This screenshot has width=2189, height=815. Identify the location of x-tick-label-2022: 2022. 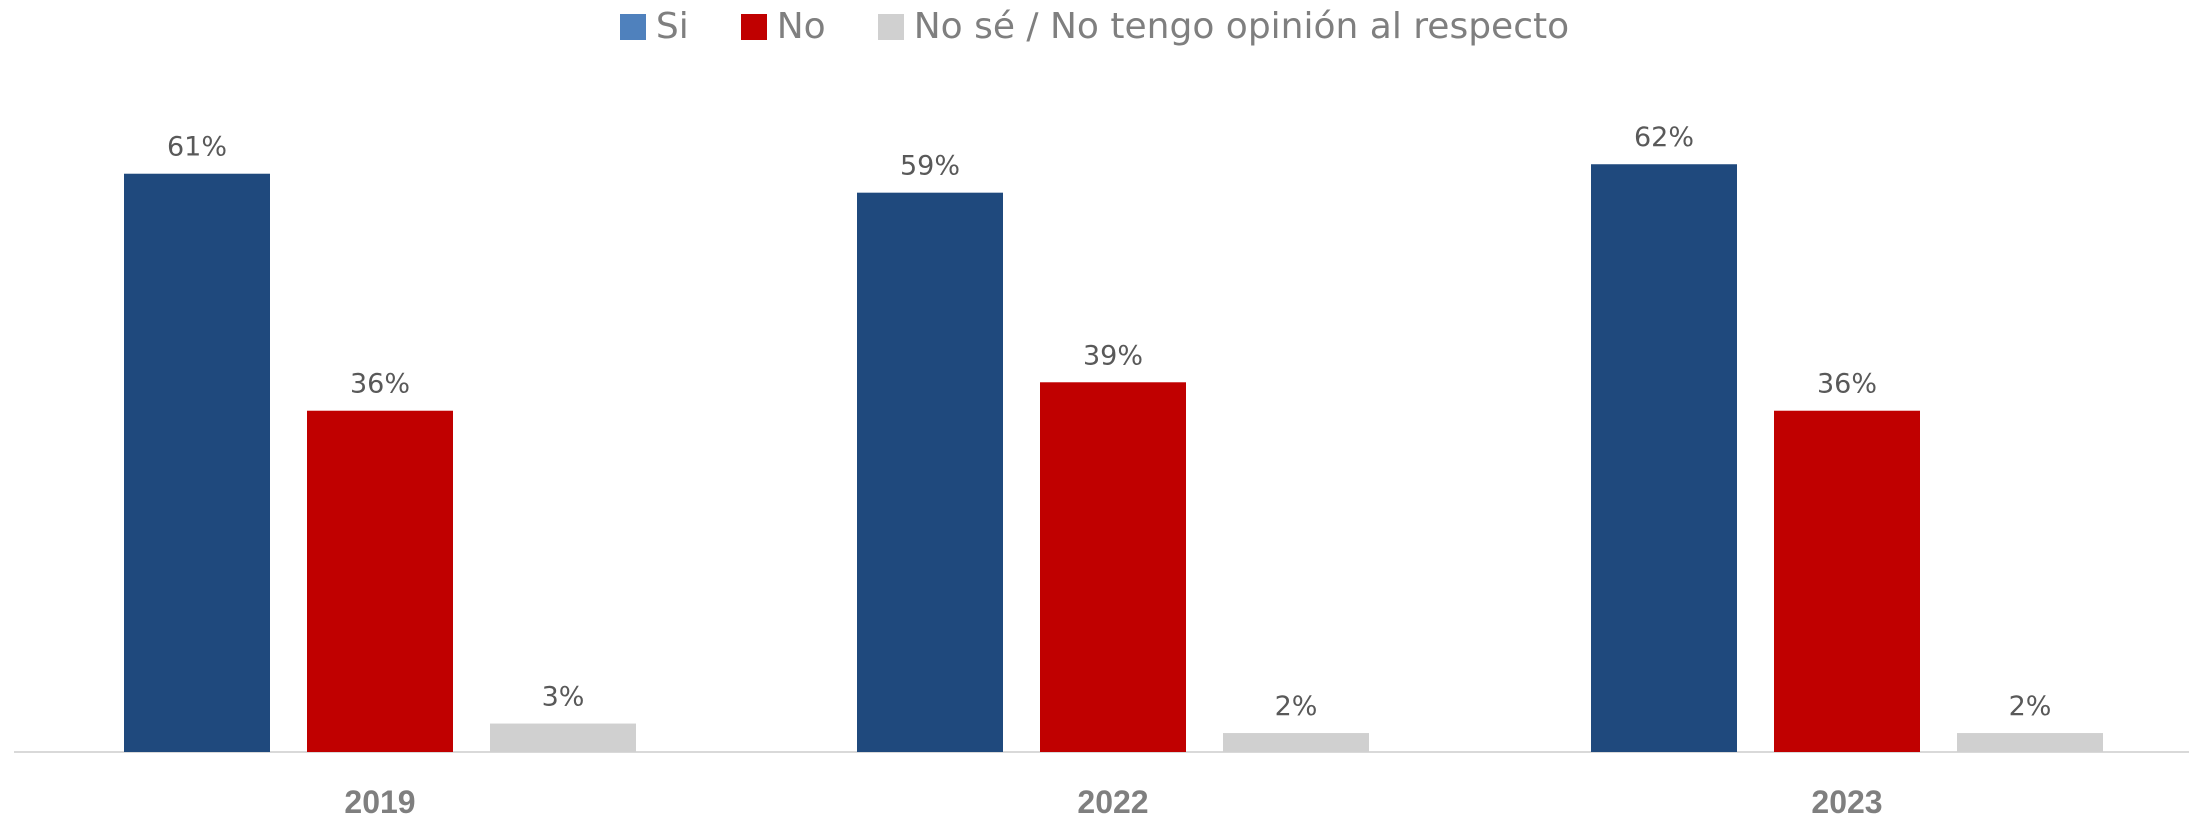
(1112, 799).